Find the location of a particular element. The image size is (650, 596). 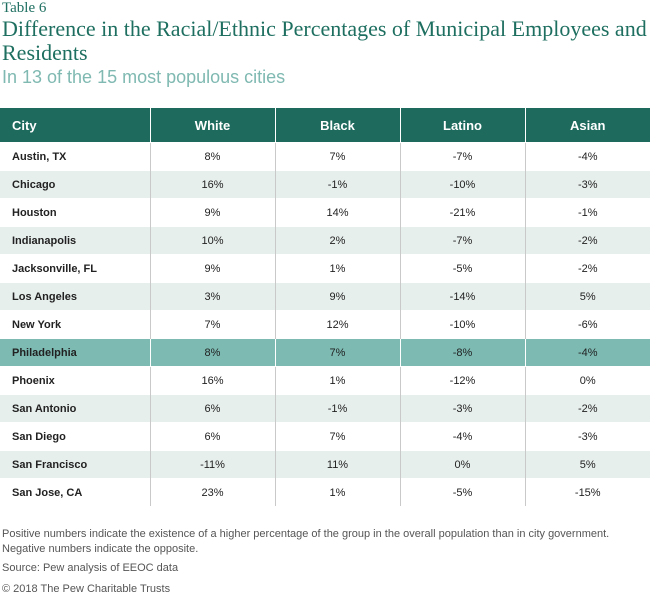

table-row: Phoenix 16% 1% -12% 0% is located at coordinates (325, 380).